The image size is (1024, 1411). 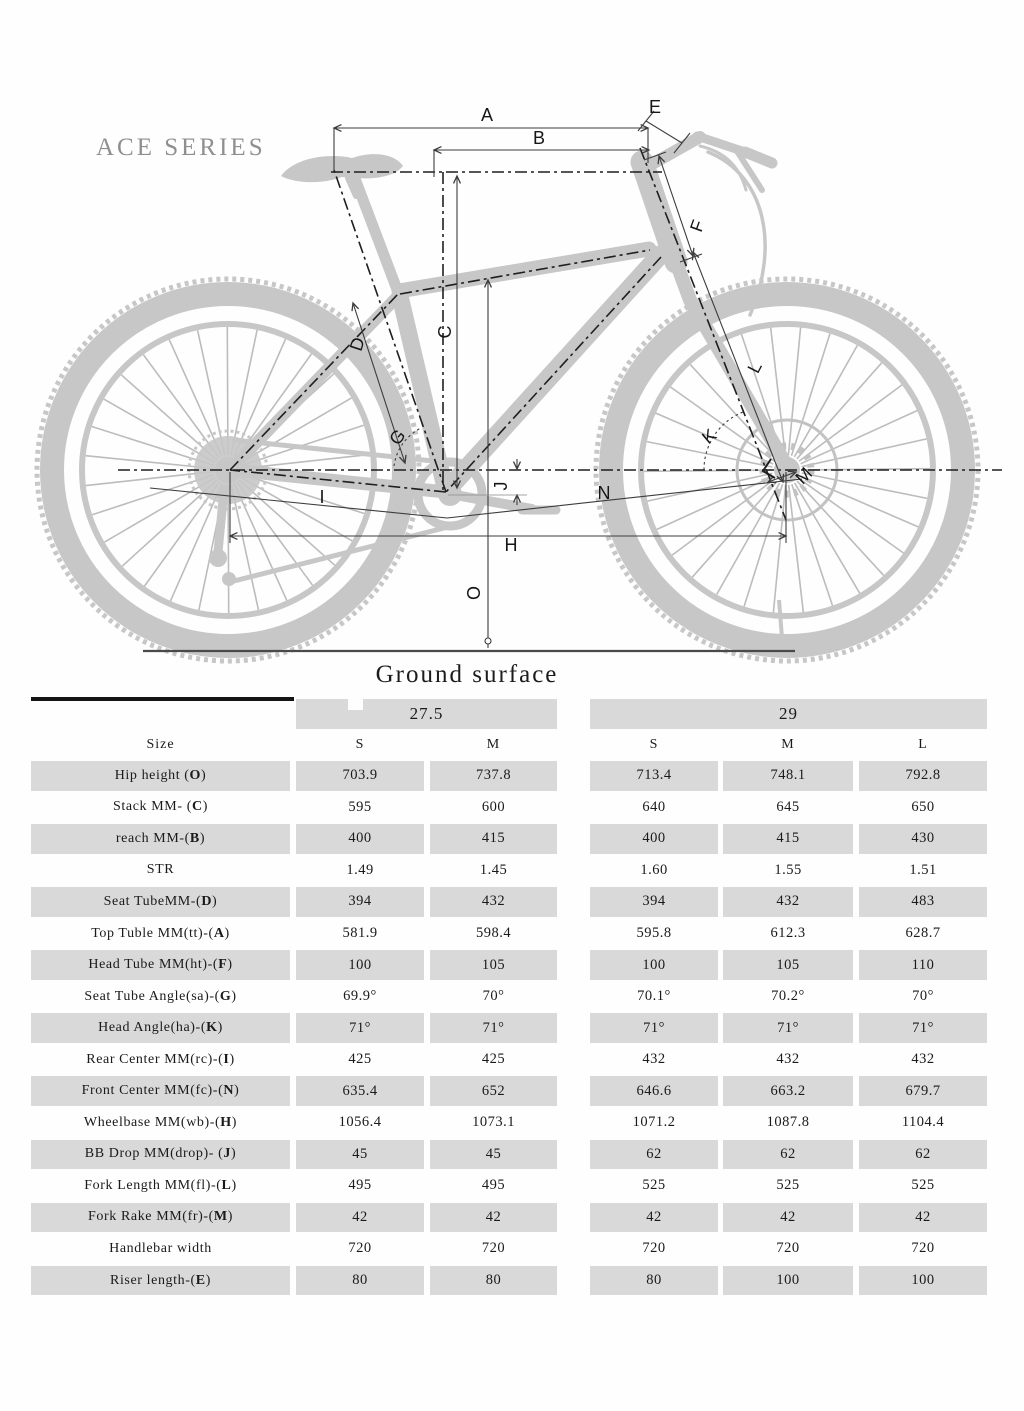 What do you see at coordinates (923, 965) in the screenshot?
I see `value-cell: 110` at bounding box center [923, 965].